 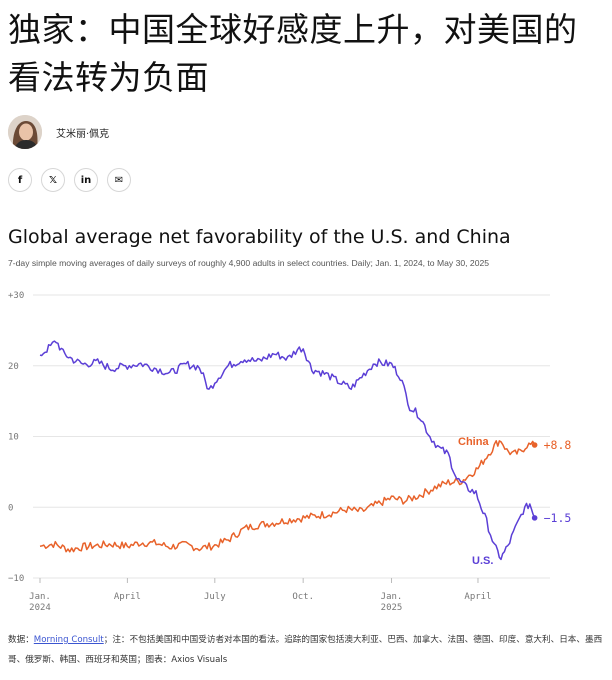 I want to click on x-share-button: 𝕏, so click(x=53, y=180).